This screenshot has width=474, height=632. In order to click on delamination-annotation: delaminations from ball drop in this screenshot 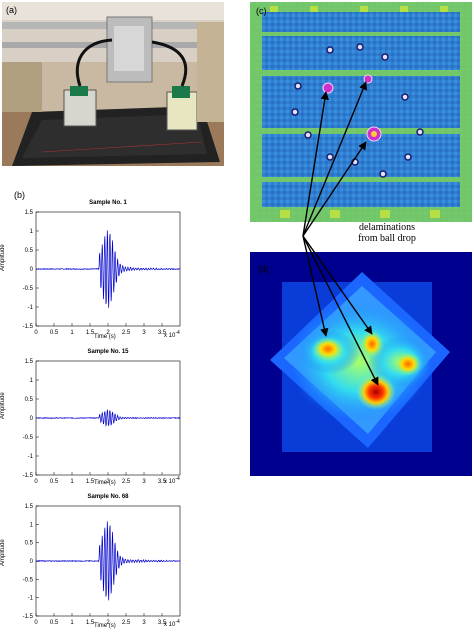, I will do `click(387, 233)`.